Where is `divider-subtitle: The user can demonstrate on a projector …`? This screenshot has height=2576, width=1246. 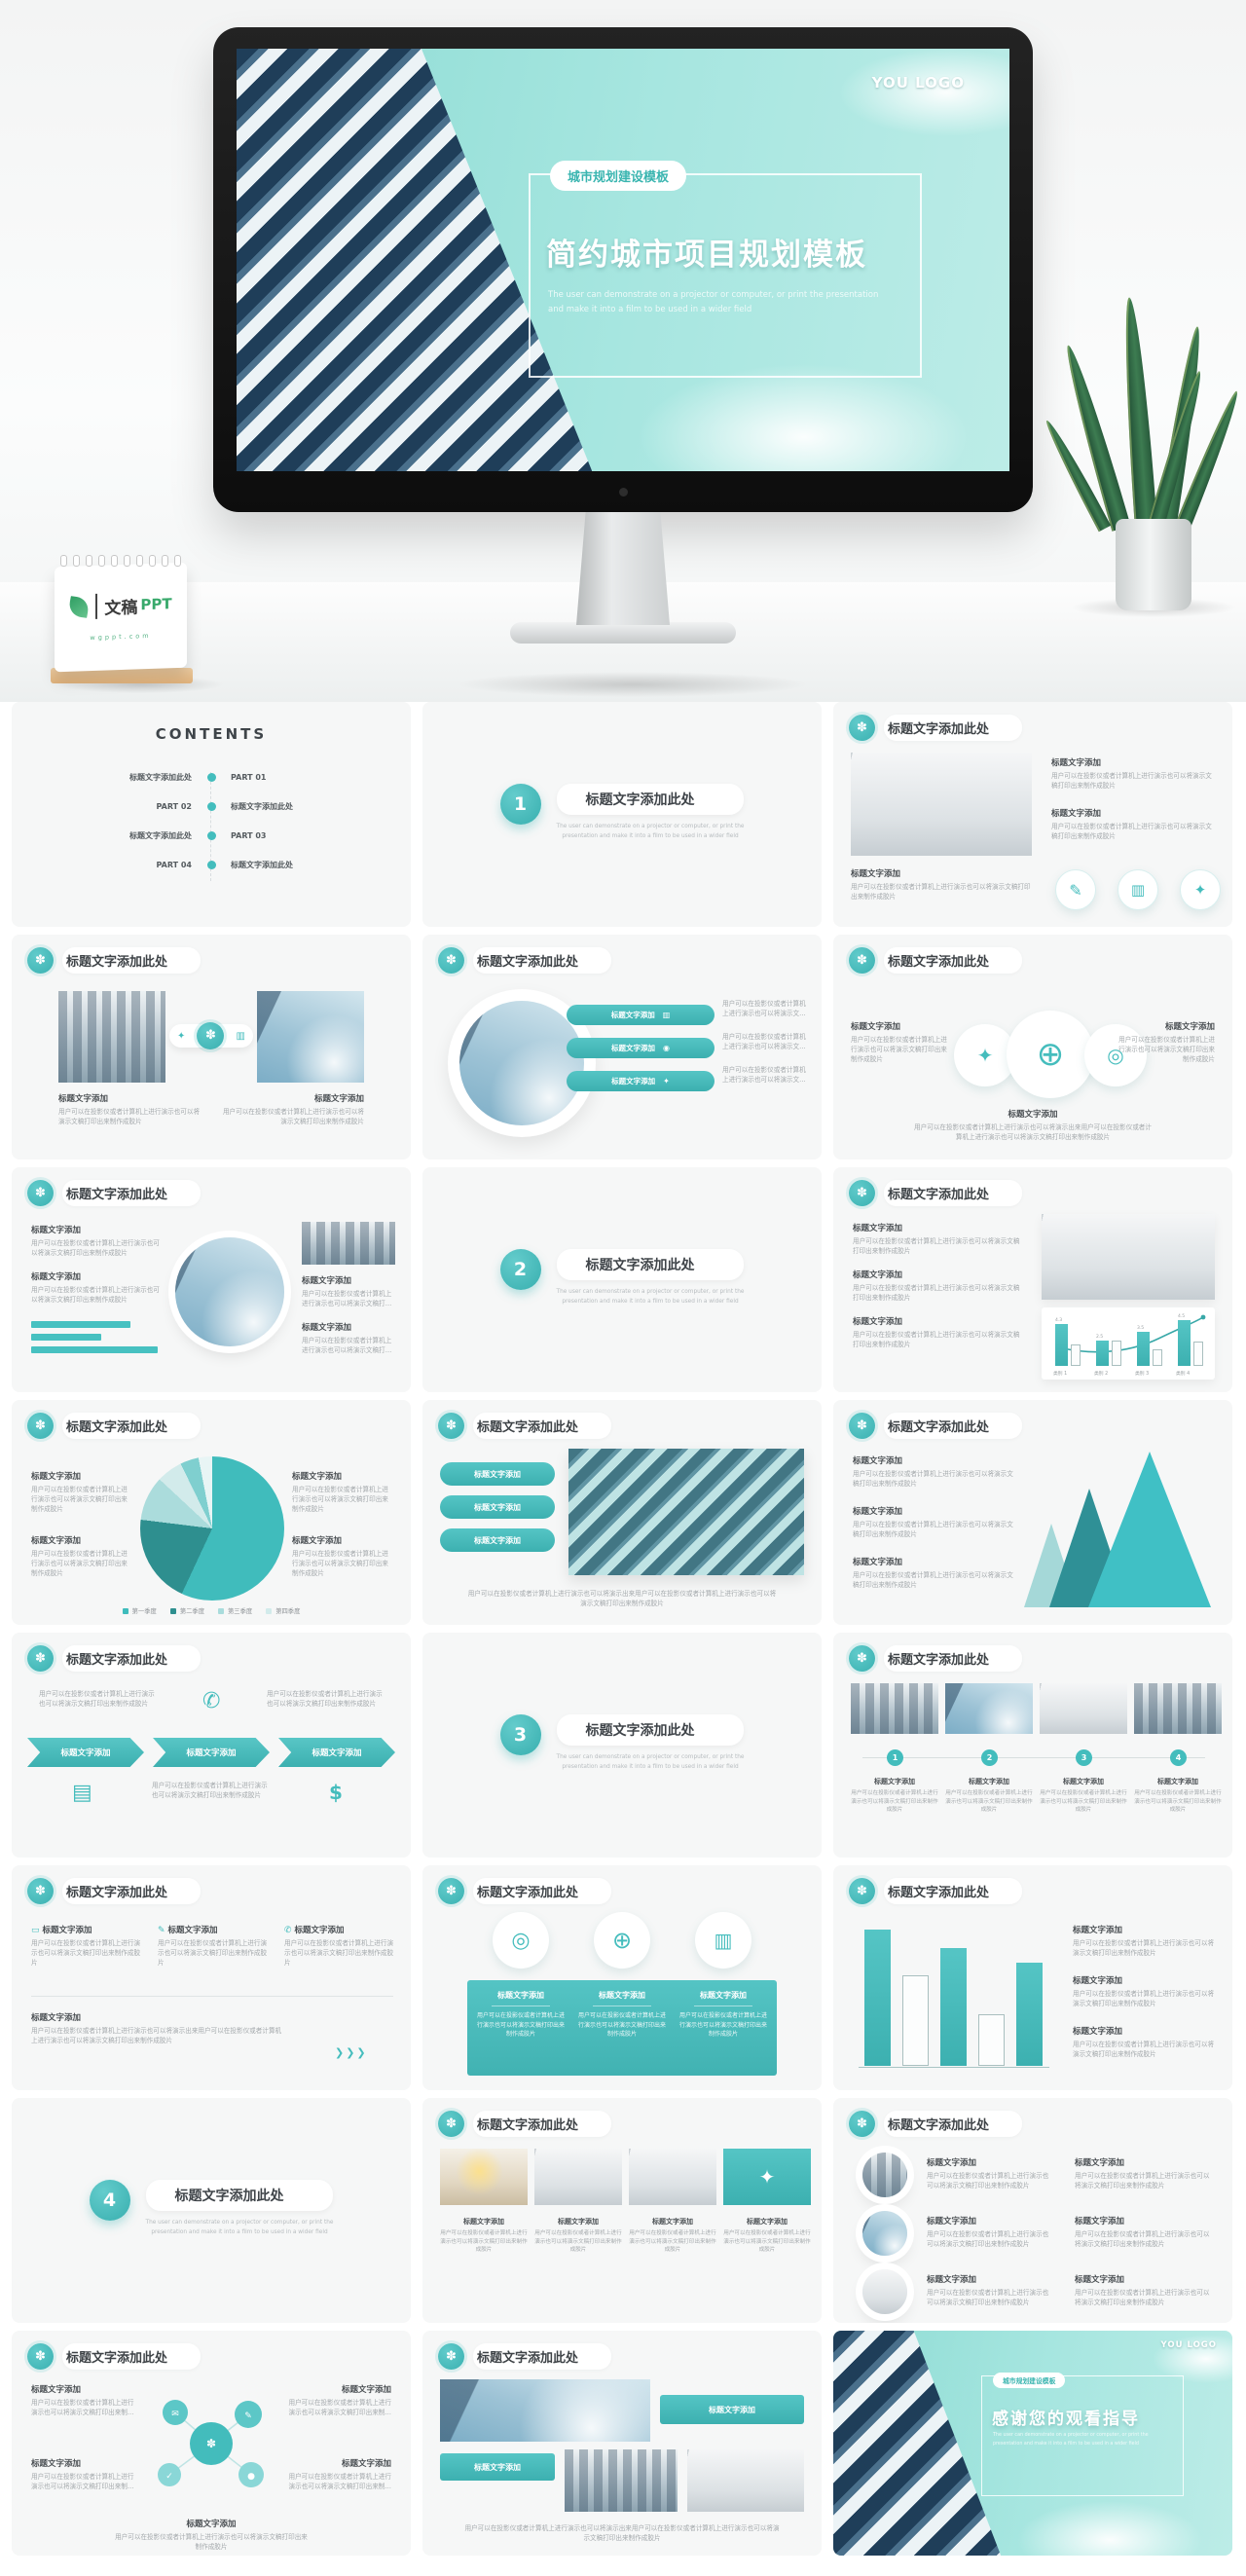
divider-subtitle: The user can demonstrate on a projector … is located at coordinates (651, 1297).